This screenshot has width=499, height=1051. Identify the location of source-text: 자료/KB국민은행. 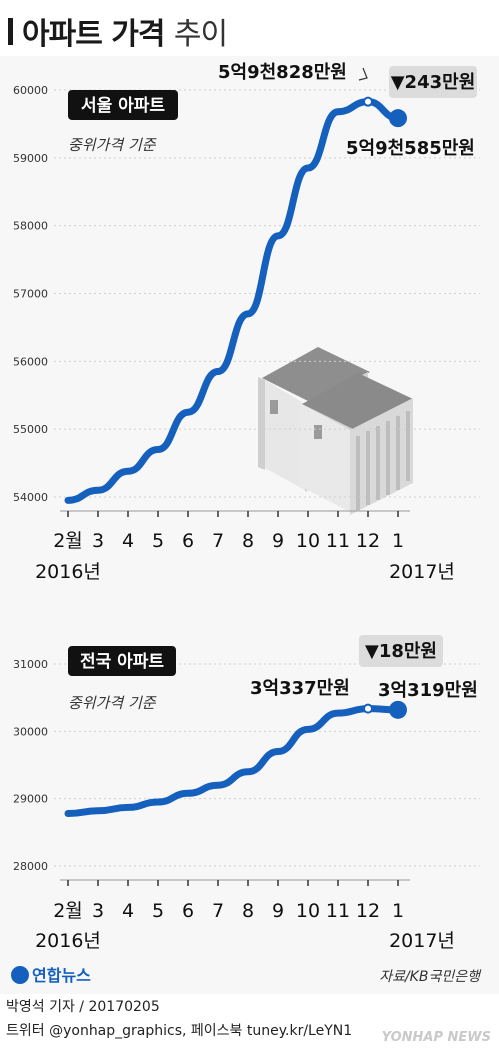
(430, 977).